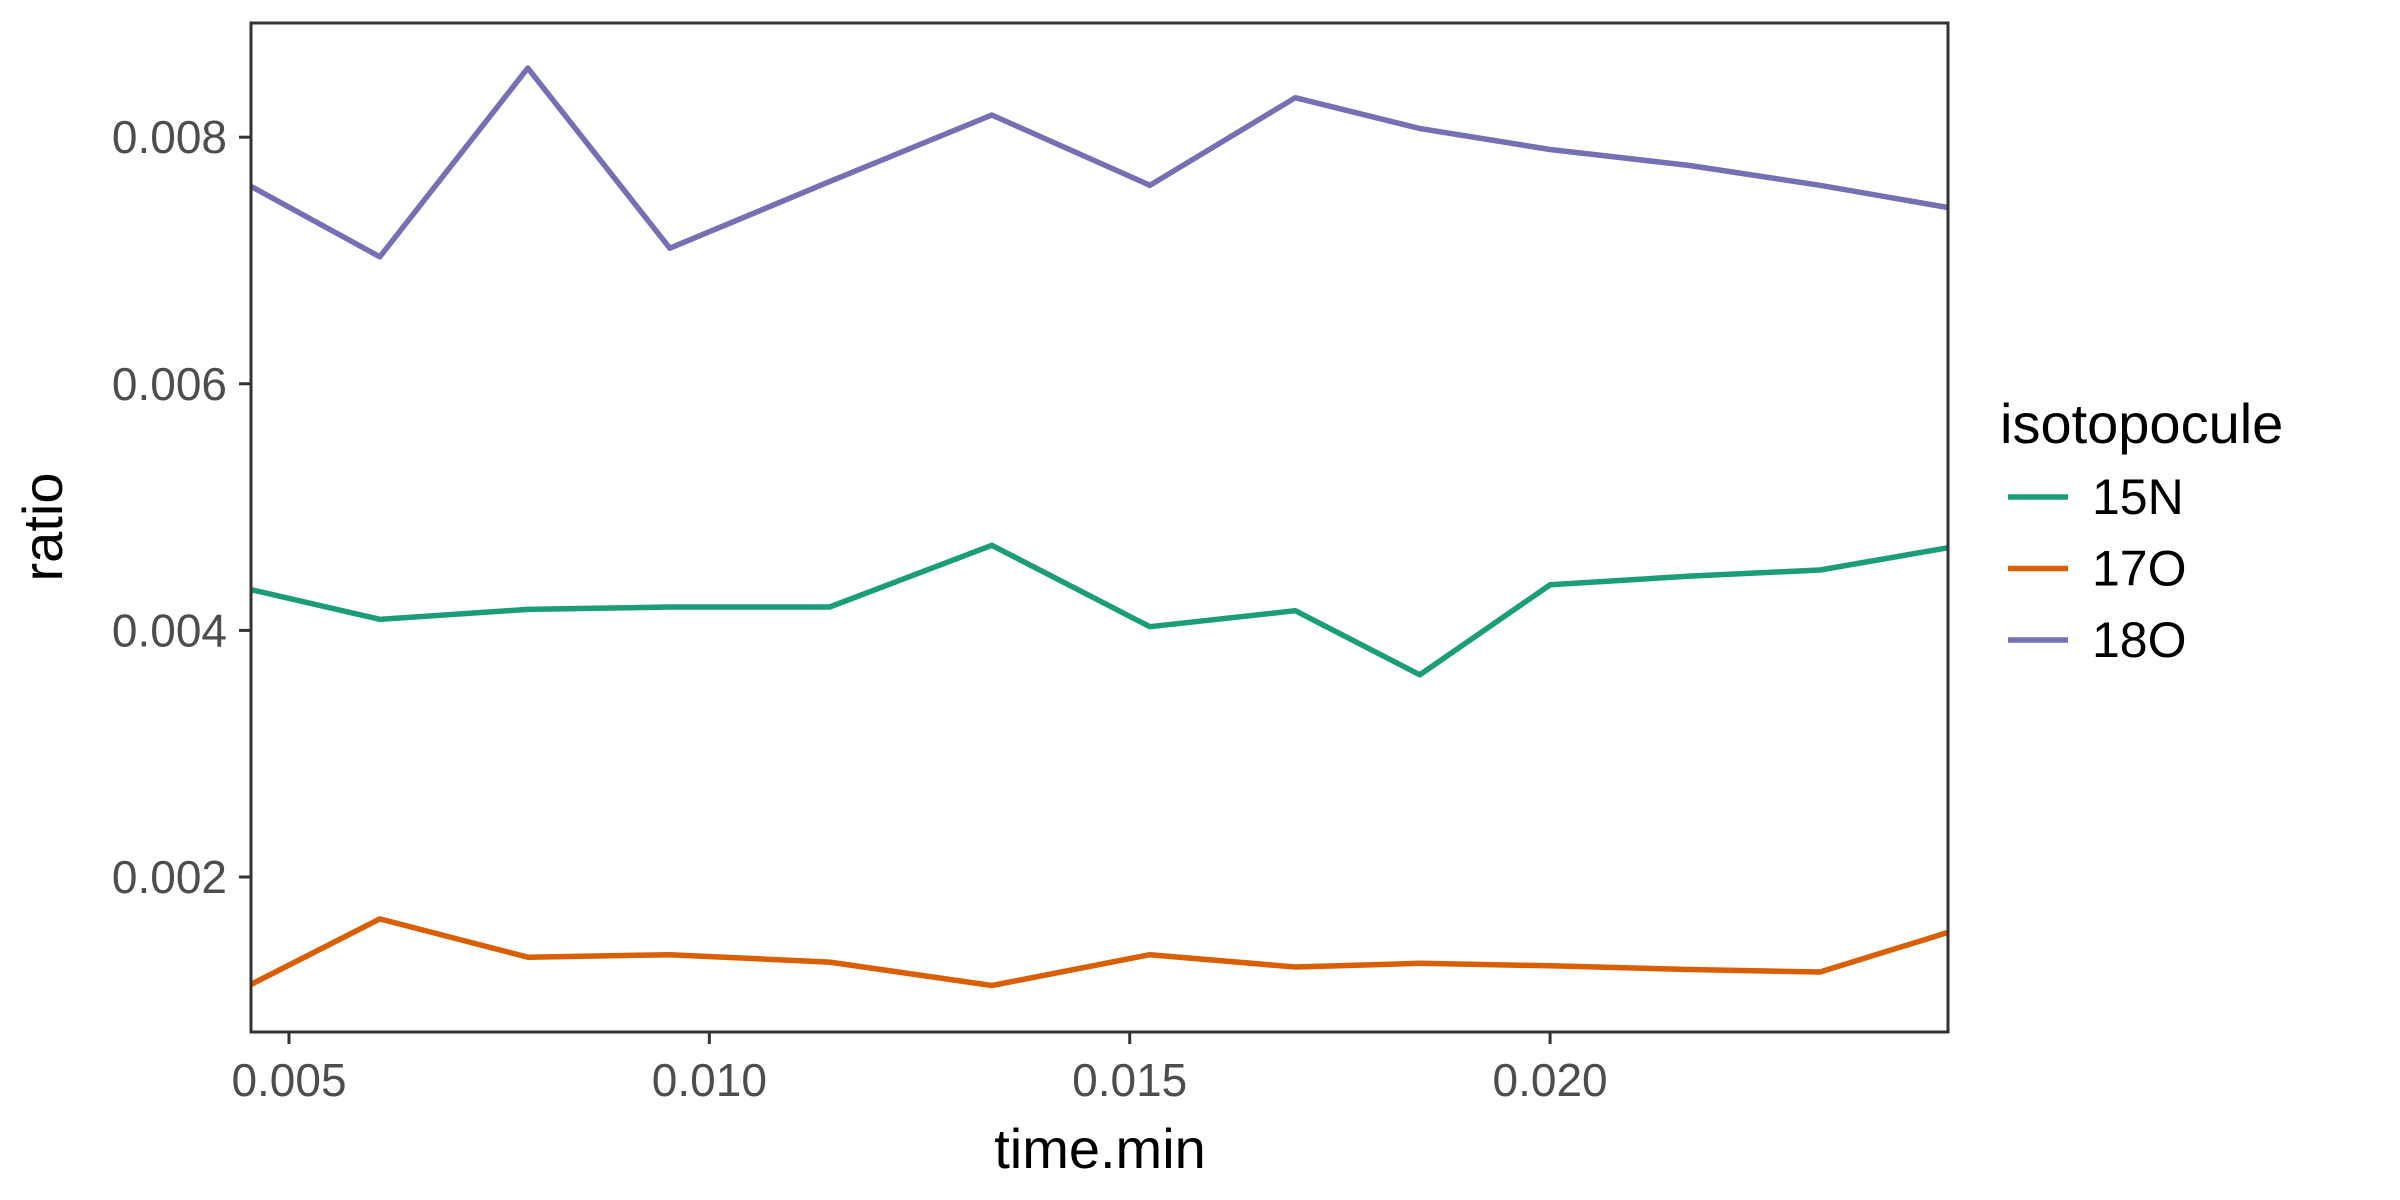 Image resolution: width=2400 pixels, height=1200 pixels. I want to click on x-tick-label: 0.010, so click(709, 1080).